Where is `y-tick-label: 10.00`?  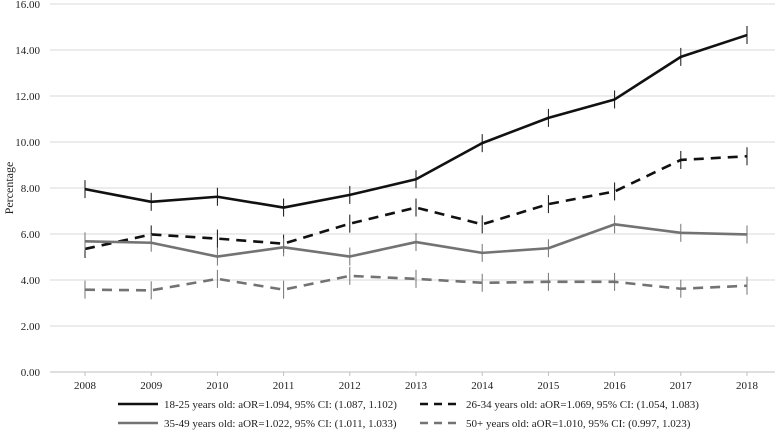 y-tick-label: 10.00 is located at coordinates (27, 143).